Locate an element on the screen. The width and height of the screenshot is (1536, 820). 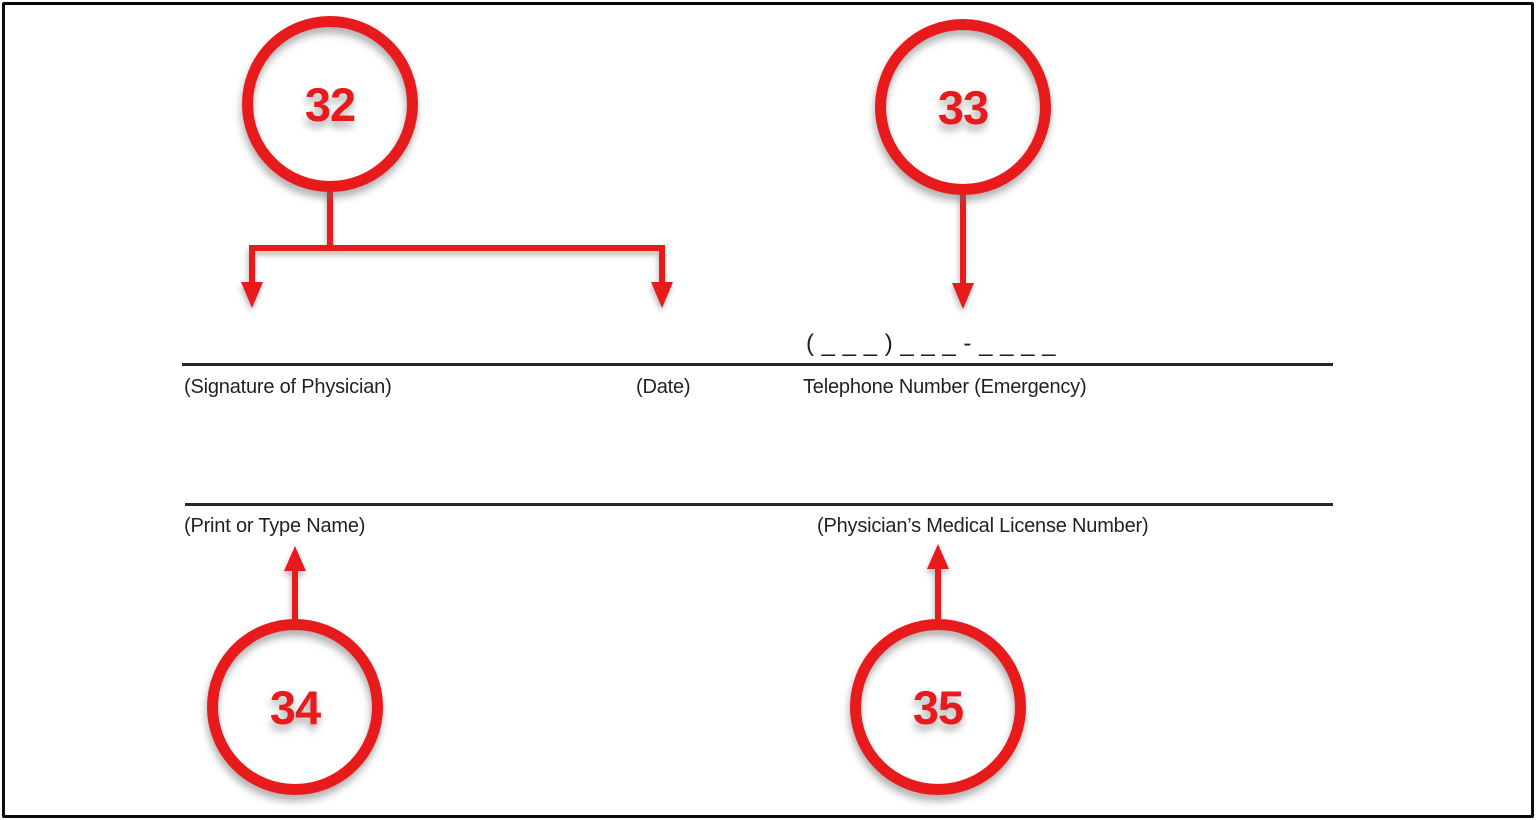
arrow-fork-bar is located at coordinates (457, 264).